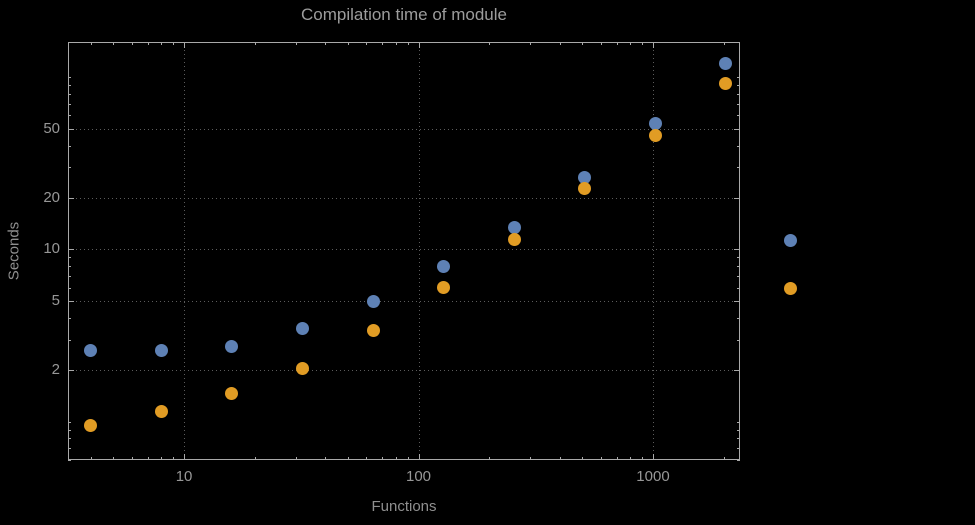  What do you see at coordinates (404, 506) in the screenshot?
I see `x-axis-label: Functions` at bounding box center [404, 506].